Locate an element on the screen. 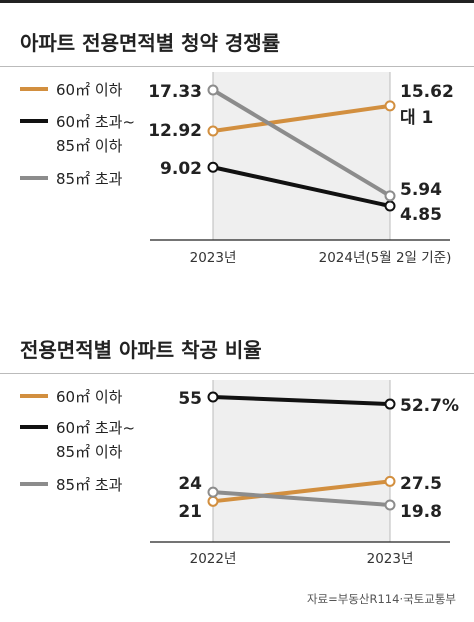 The width and height of the screenshot is (474, 622). chart-2-legend-label-1: 60㎡ 이하 is located at coordinates (89, 397).